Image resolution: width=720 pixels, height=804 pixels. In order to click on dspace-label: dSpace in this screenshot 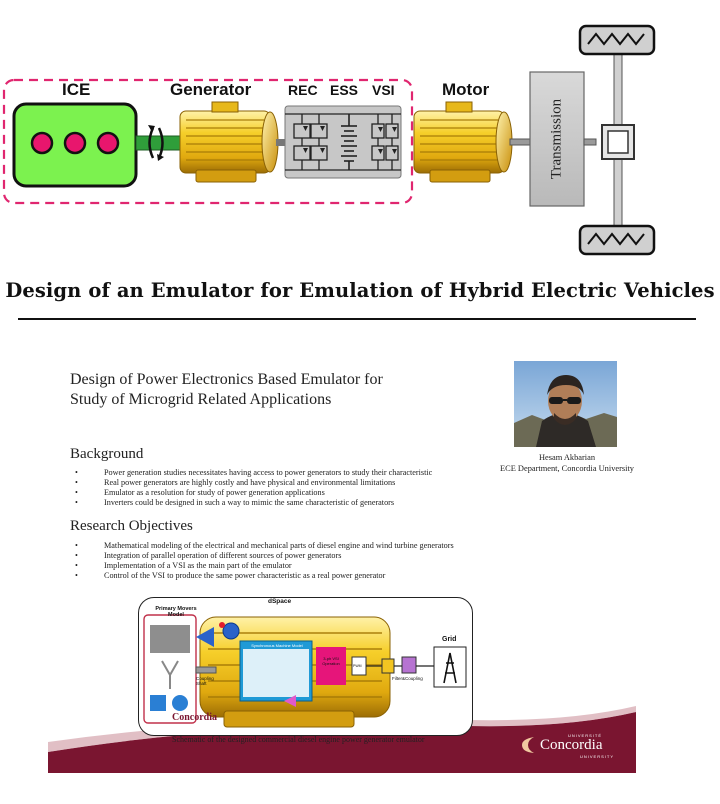, I will do `click(280, 601)`.